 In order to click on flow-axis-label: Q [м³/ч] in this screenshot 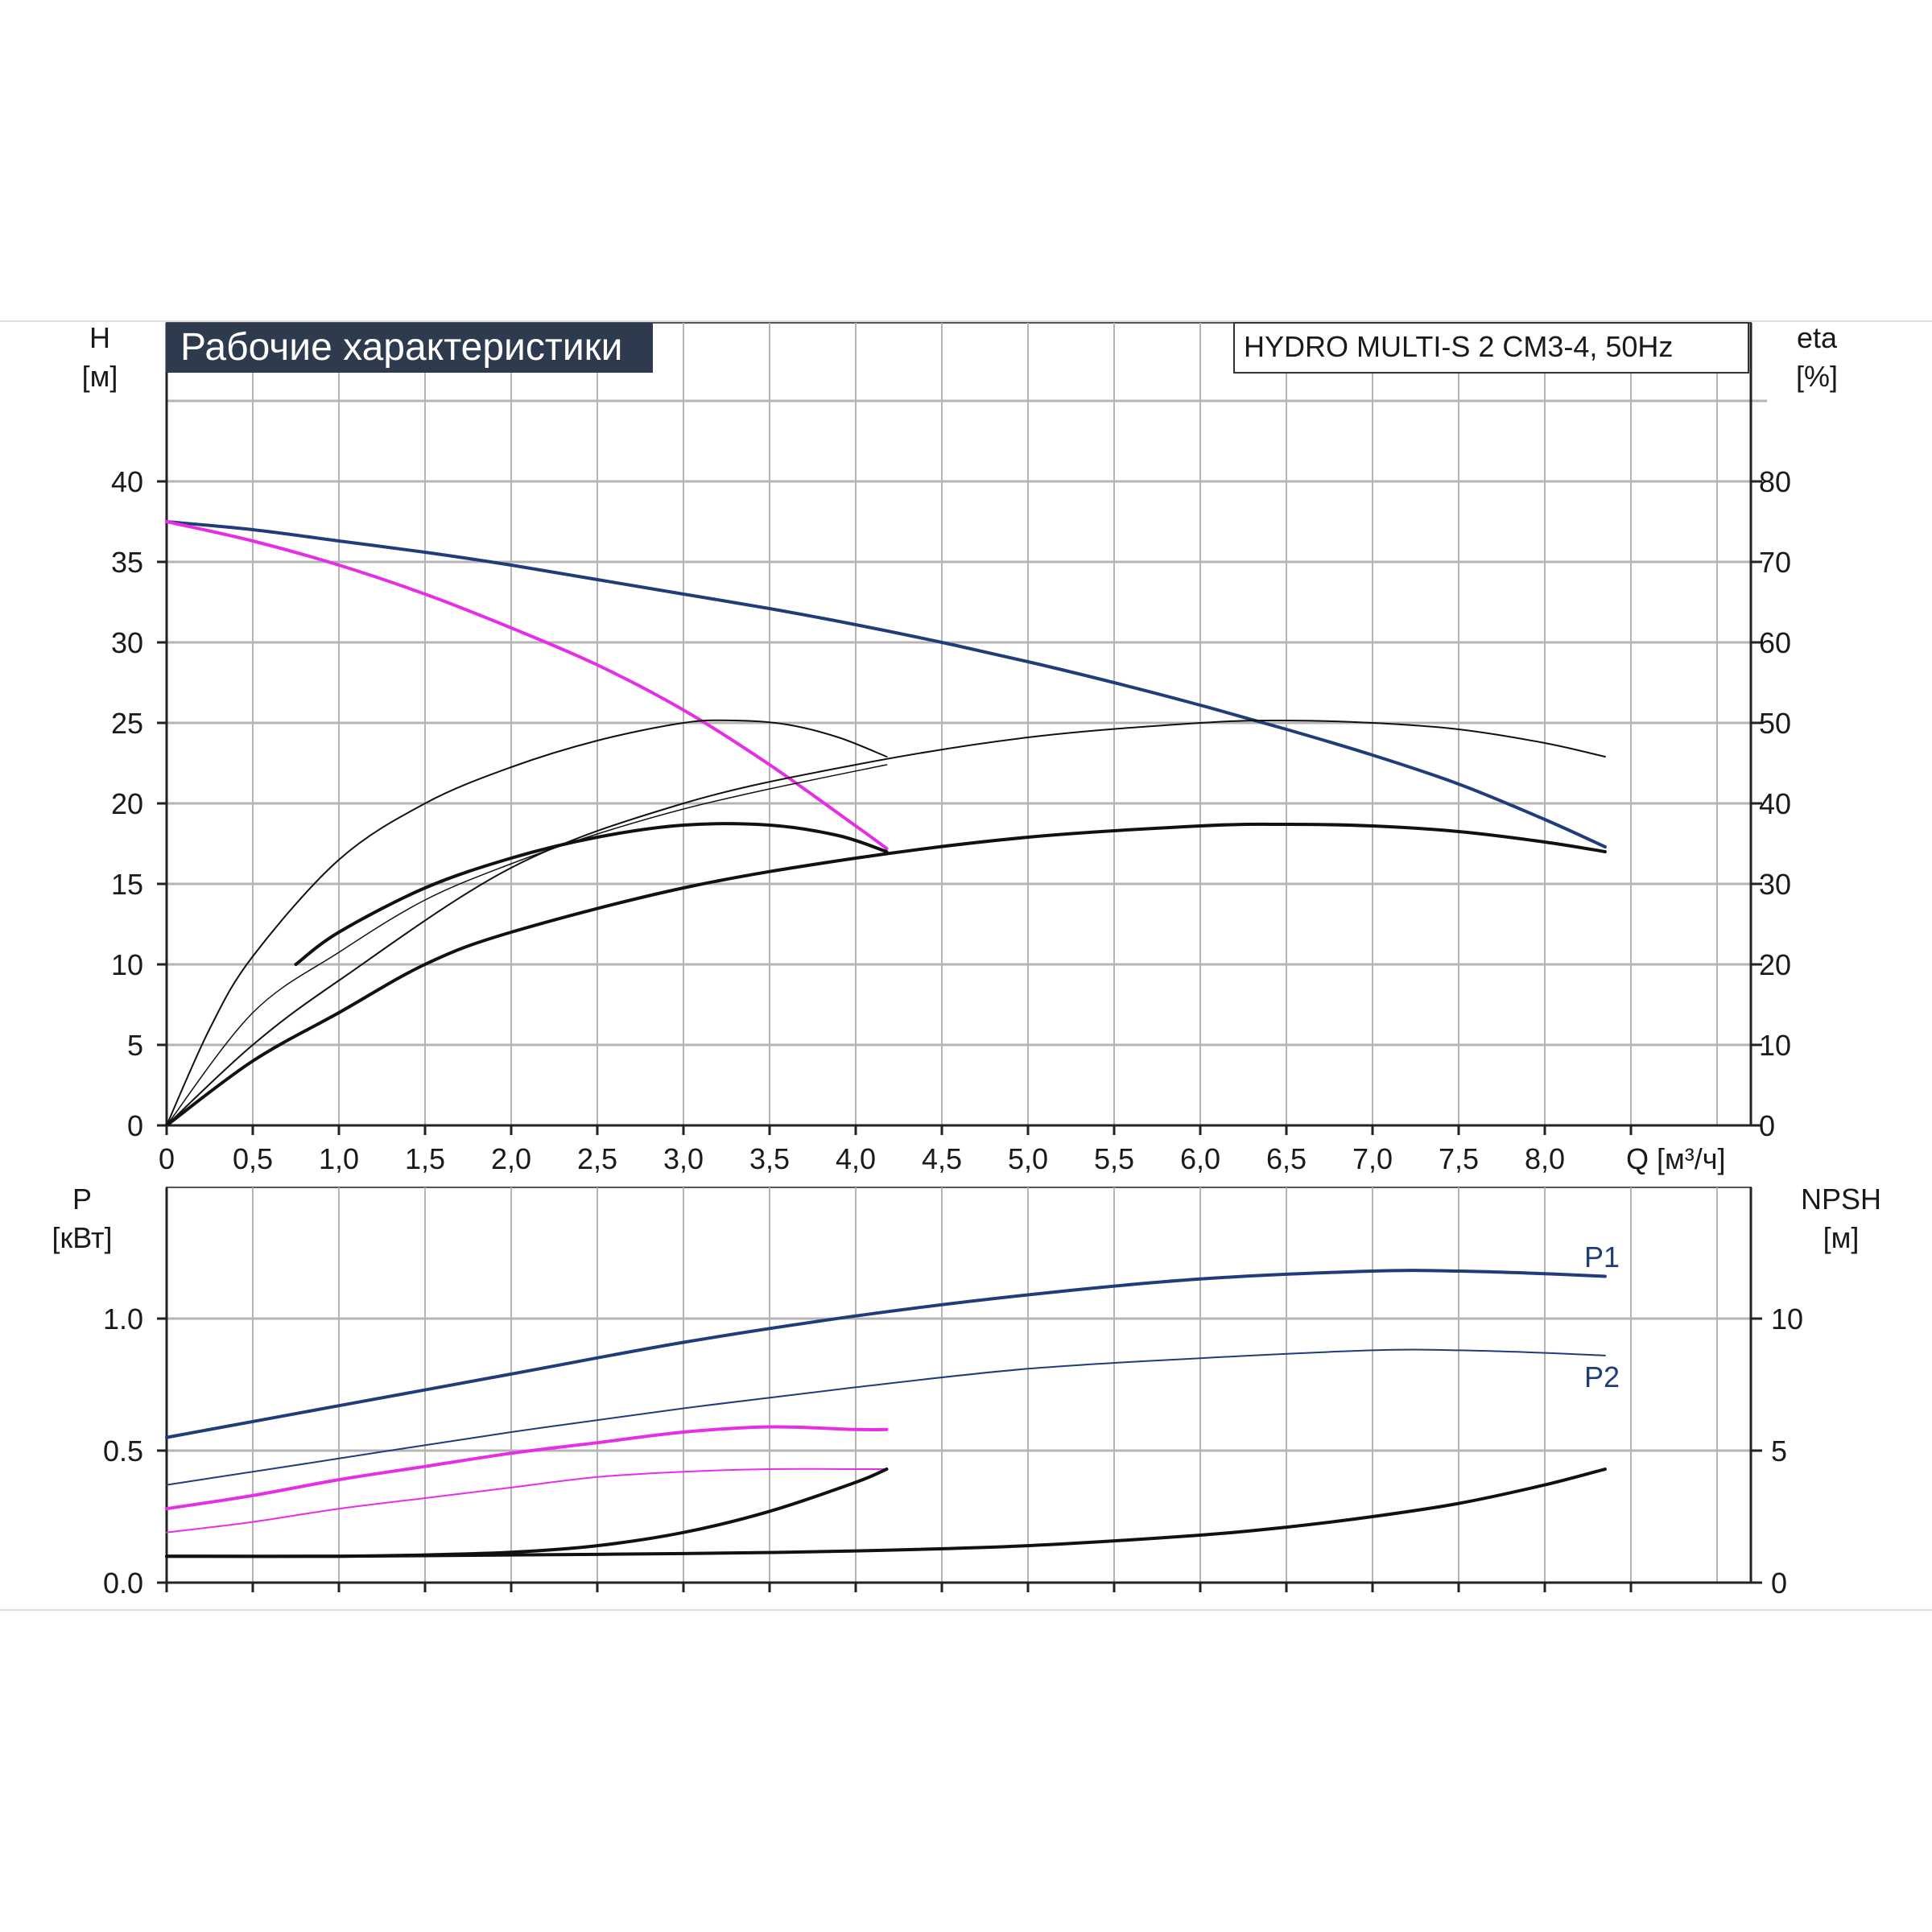, I will do `click(1676, 1158)`.